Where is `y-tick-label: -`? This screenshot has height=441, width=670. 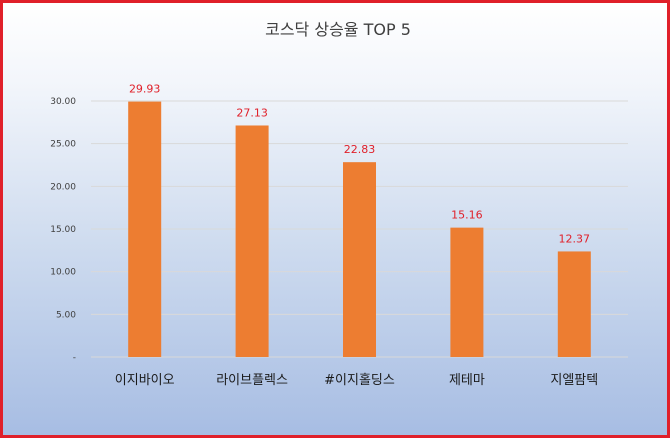
y-tick-label: - is located at coordinates (74, 358).